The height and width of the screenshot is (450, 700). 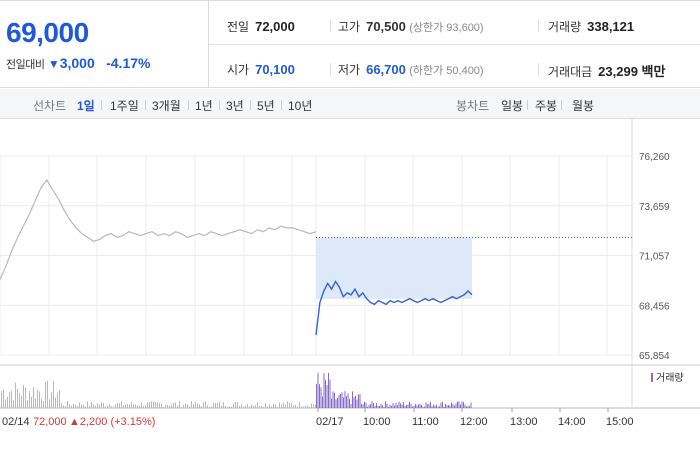 I want to click on tab-3months: 3개월, so click(x=166, y=106).